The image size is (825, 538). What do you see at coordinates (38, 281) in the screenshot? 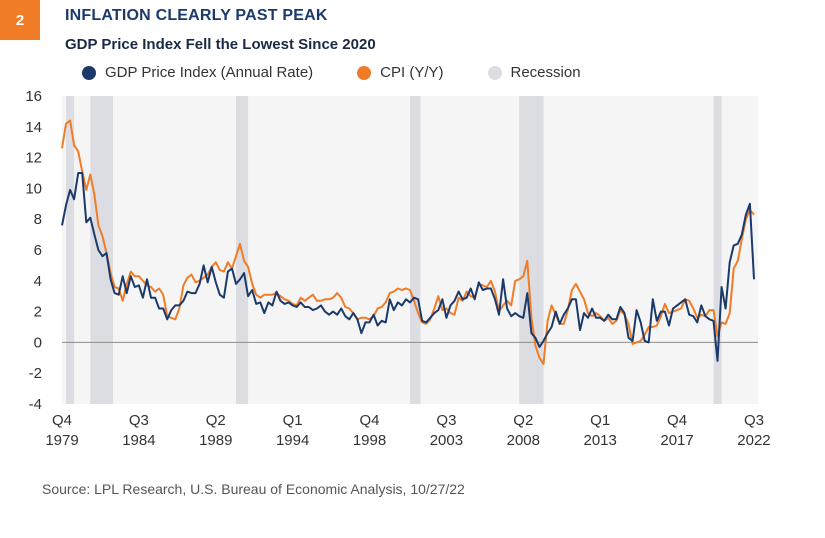
I see `y-tick-label: 4` at bounding box center [38, 281].